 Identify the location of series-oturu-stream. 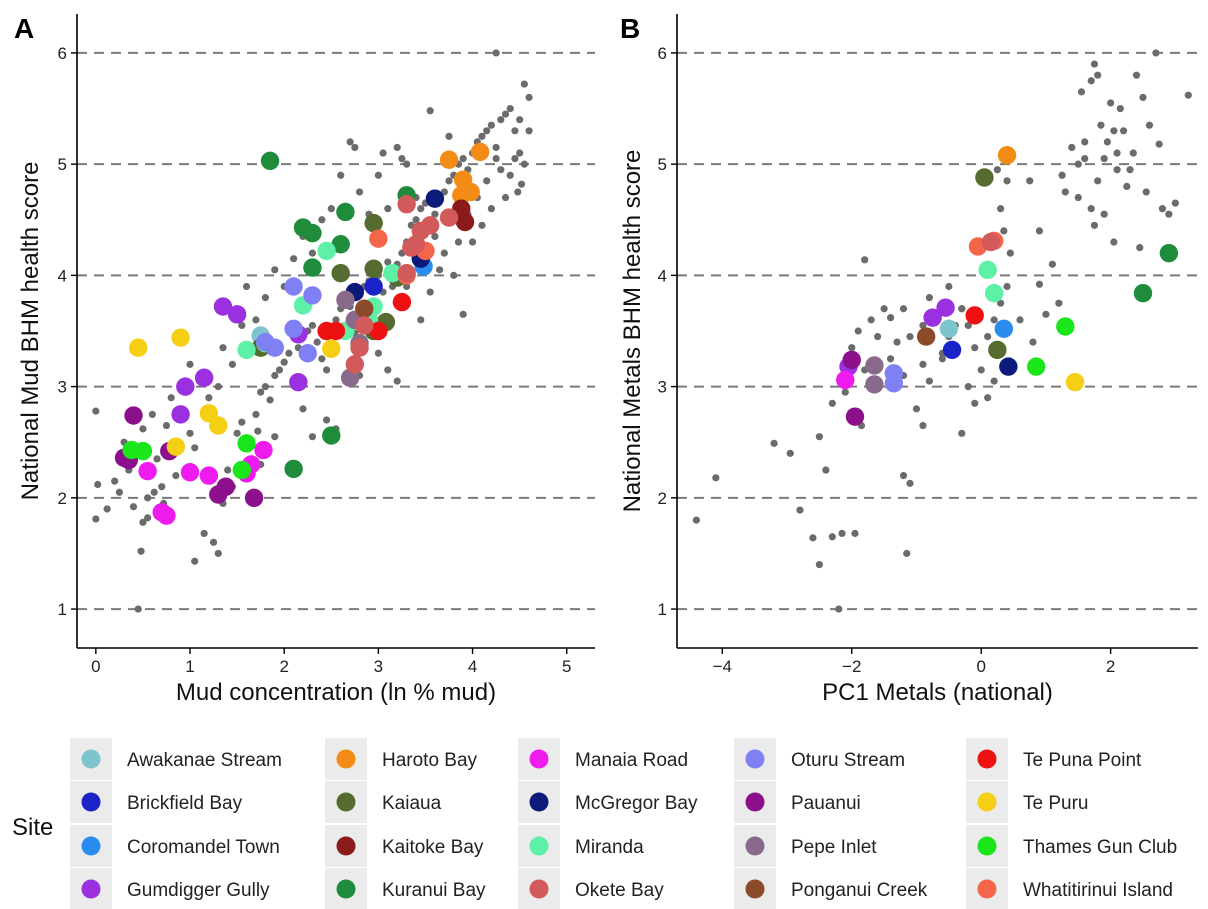
(289, 320).